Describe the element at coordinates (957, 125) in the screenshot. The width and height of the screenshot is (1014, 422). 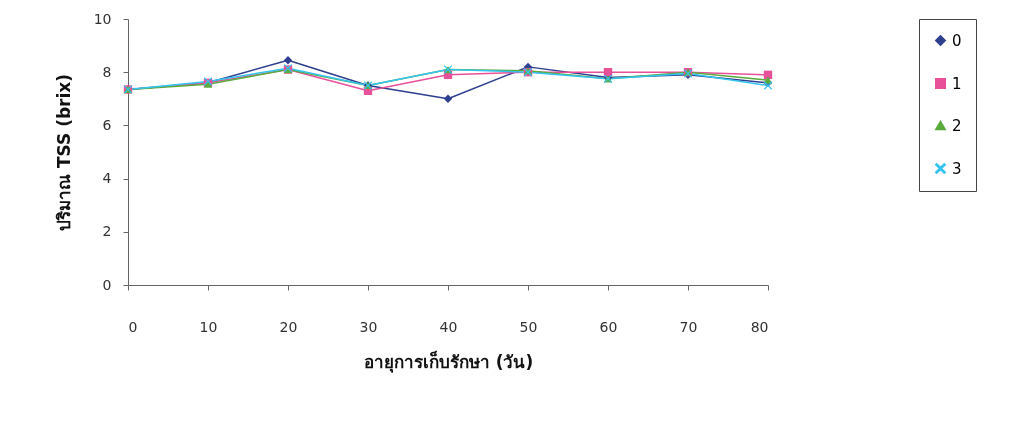
I see `legend-label: 2` at that location.